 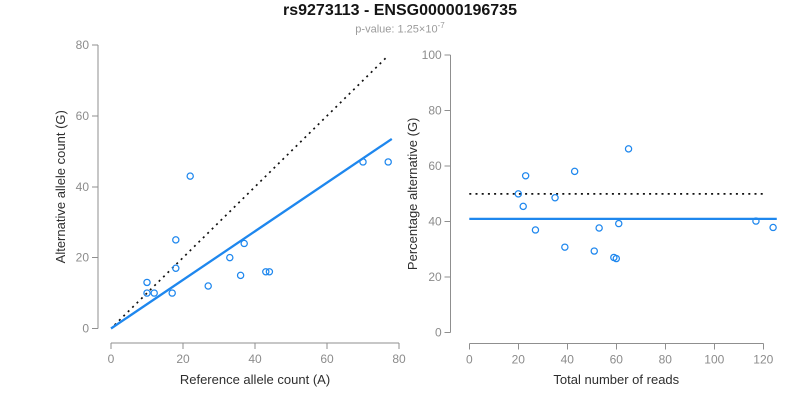 What do you see at coordinates (400, 10) in the screenshot?
I see `figure-title: rs9273113 - ENSG00000196735` at bounding box center [400, 10].